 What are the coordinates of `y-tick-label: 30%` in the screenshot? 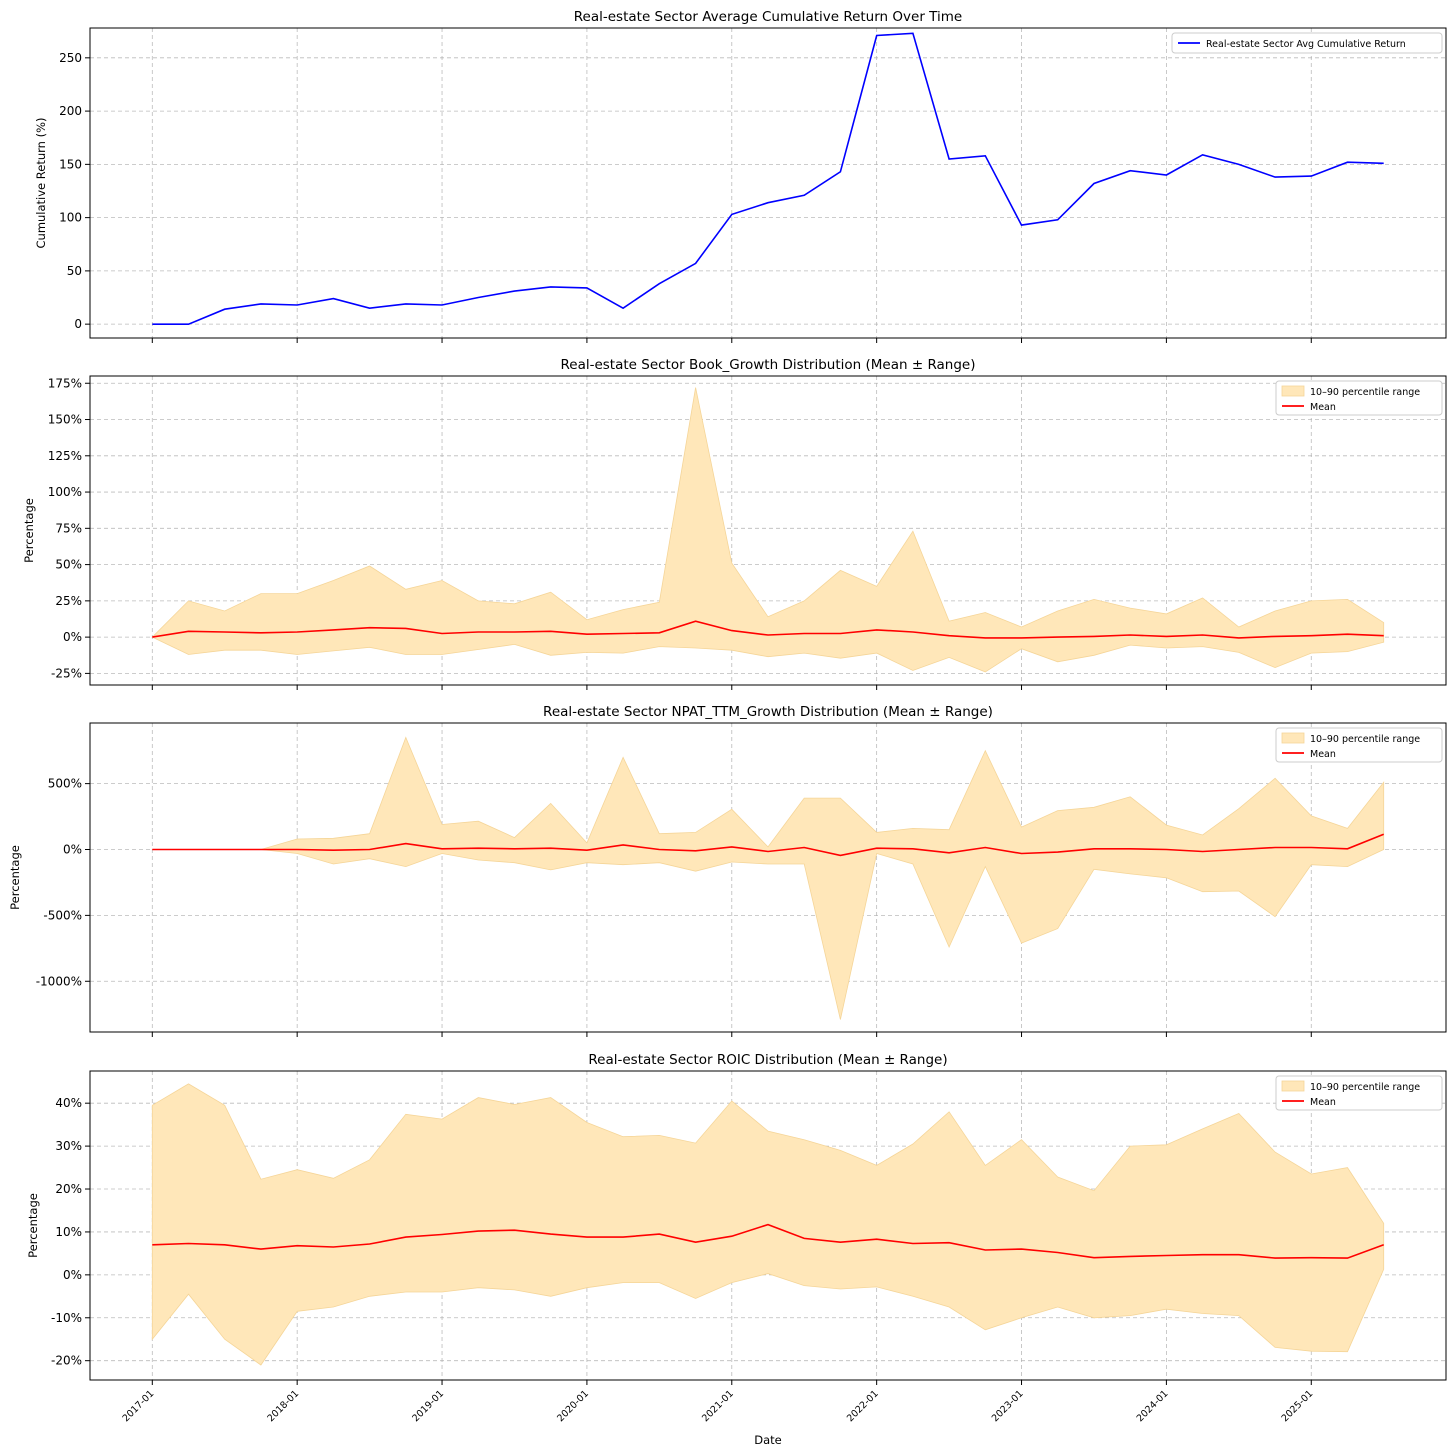 It's located at (68, 1146).